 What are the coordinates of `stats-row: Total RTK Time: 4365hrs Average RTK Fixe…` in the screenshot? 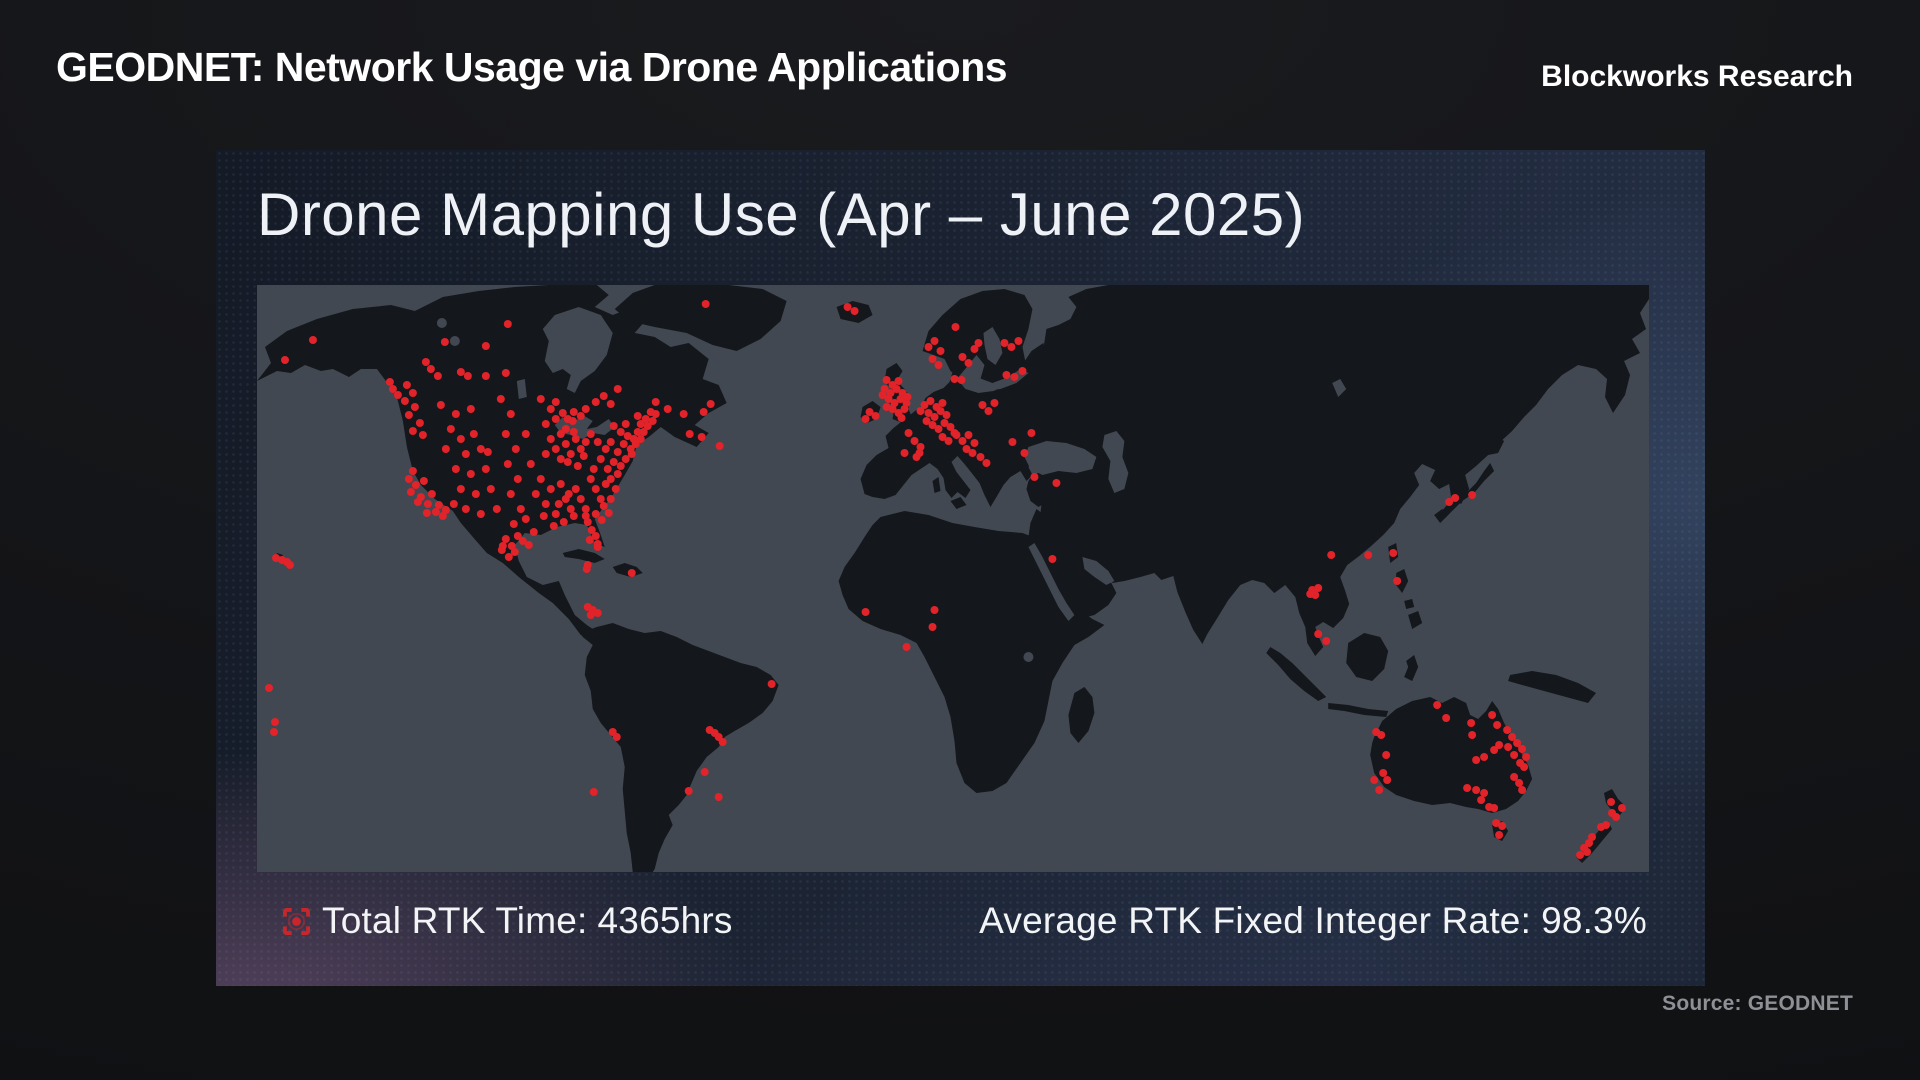 It's located at (965, 921).